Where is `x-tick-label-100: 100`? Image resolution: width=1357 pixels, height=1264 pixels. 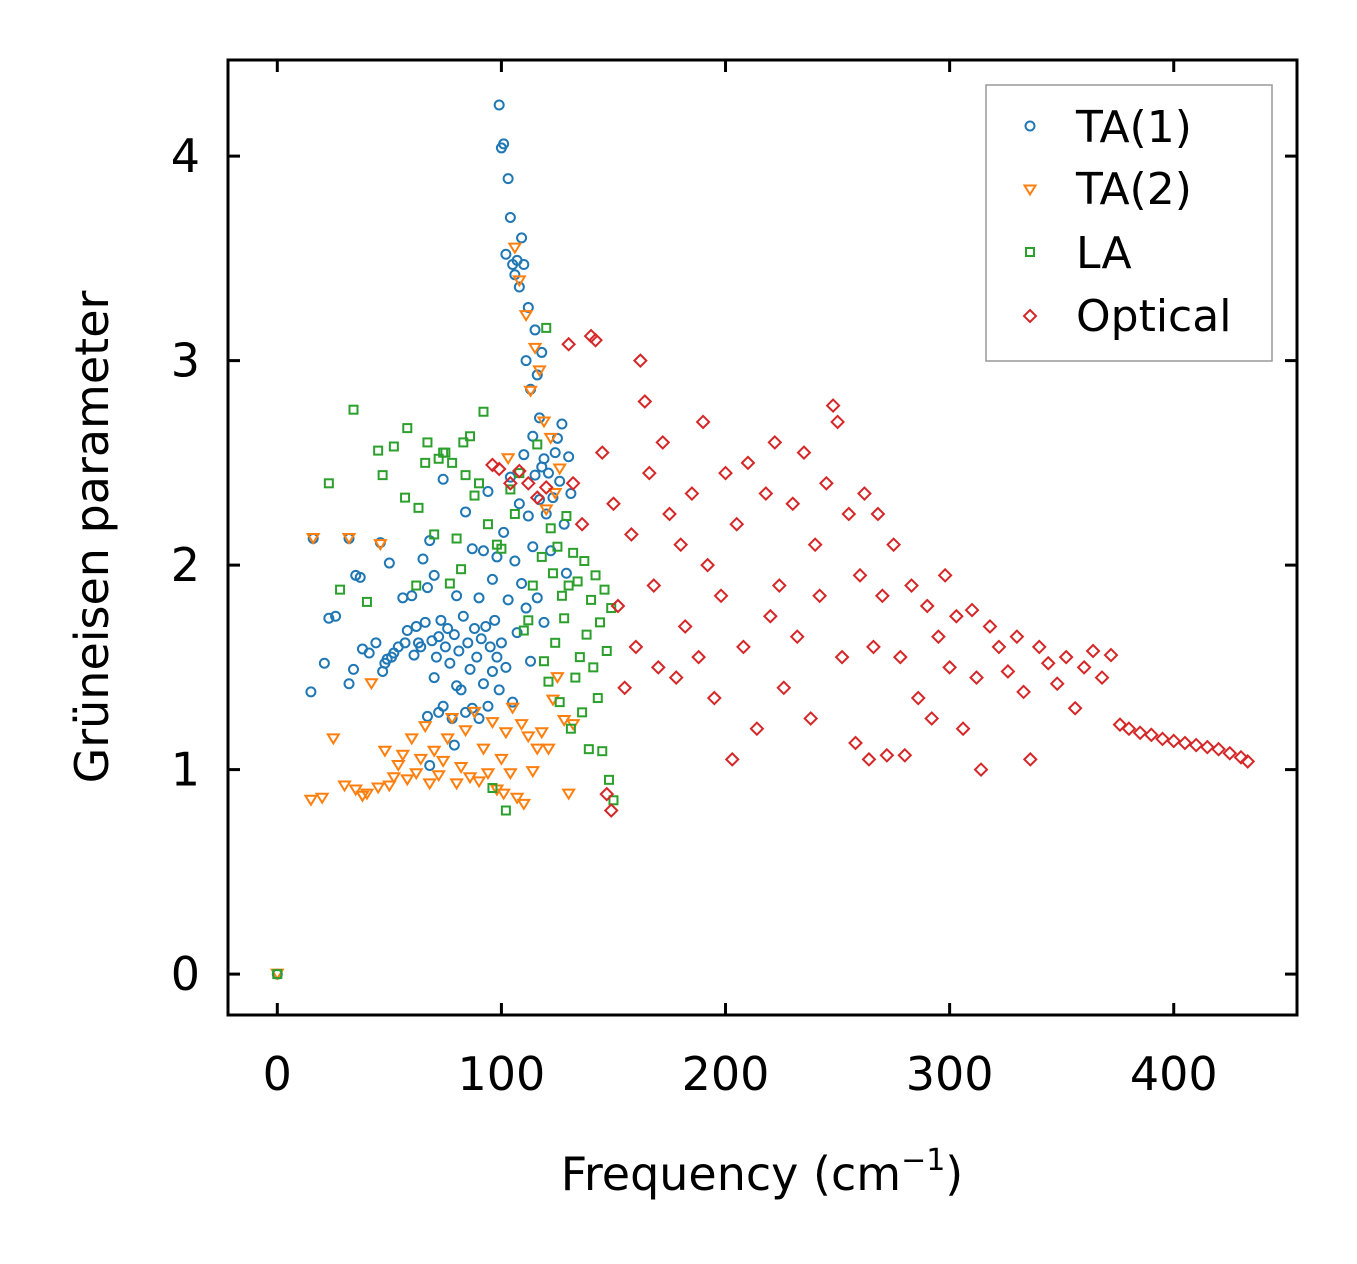 x-tick-label-100: 100 is located at coordinates (502, 1074).